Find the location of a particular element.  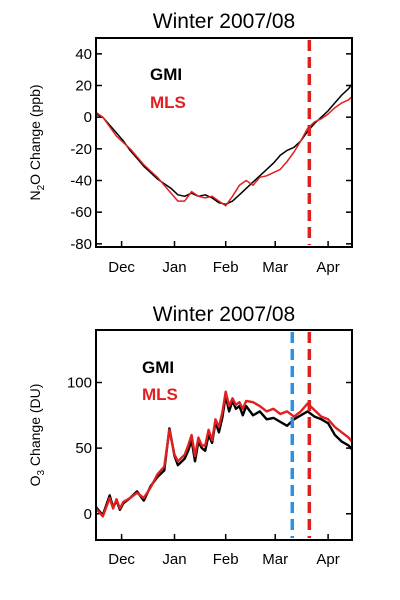

y-tick-label: 50 is located at coordinates (83, 448).